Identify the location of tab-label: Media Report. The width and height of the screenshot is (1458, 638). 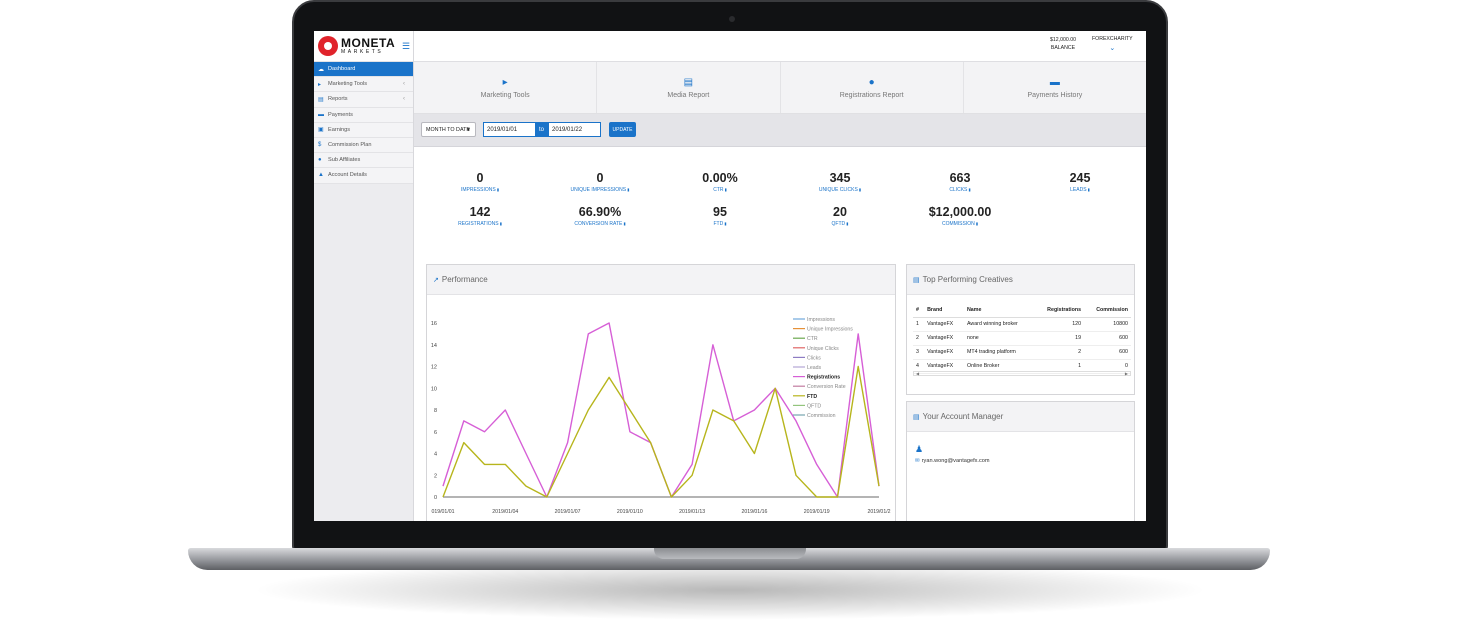
(688, 95).